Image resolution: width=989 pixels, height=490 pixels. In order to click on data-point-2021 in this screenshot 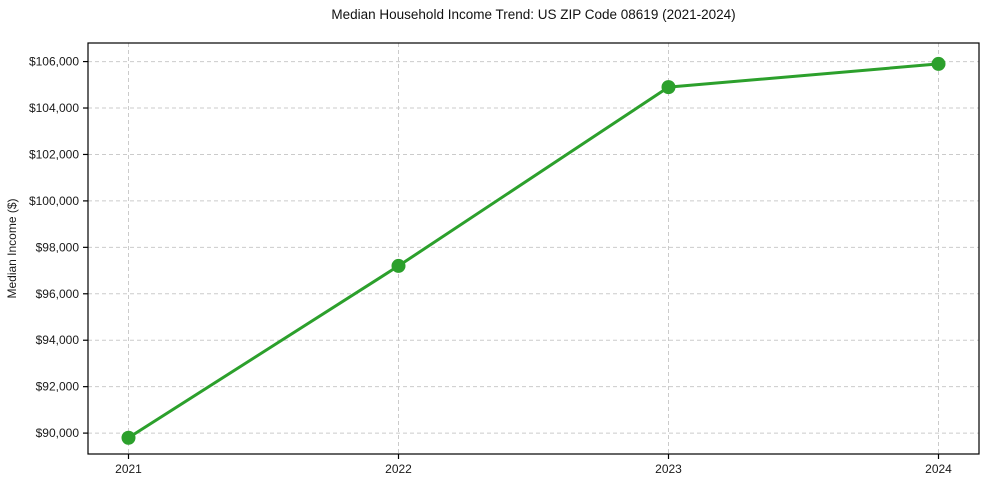, I will do `click(128, 437)`.